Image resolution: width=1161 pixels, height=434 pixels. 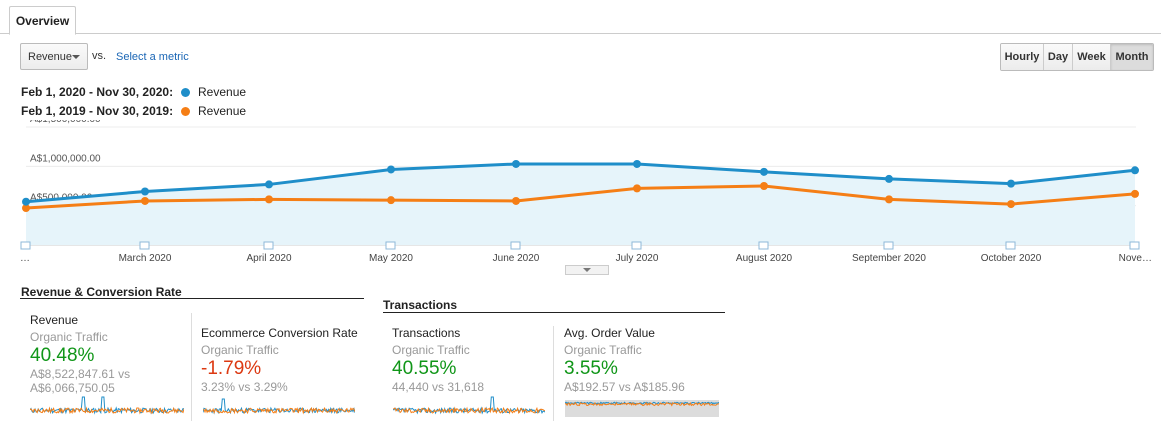 I want to click on sparkline-avg-order-value, so click(x=642, y=408).